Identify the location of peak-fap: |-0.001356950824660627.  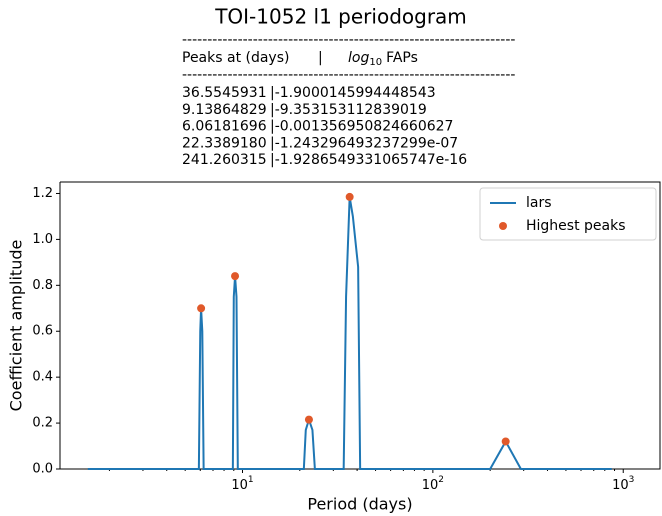
(361, 127).